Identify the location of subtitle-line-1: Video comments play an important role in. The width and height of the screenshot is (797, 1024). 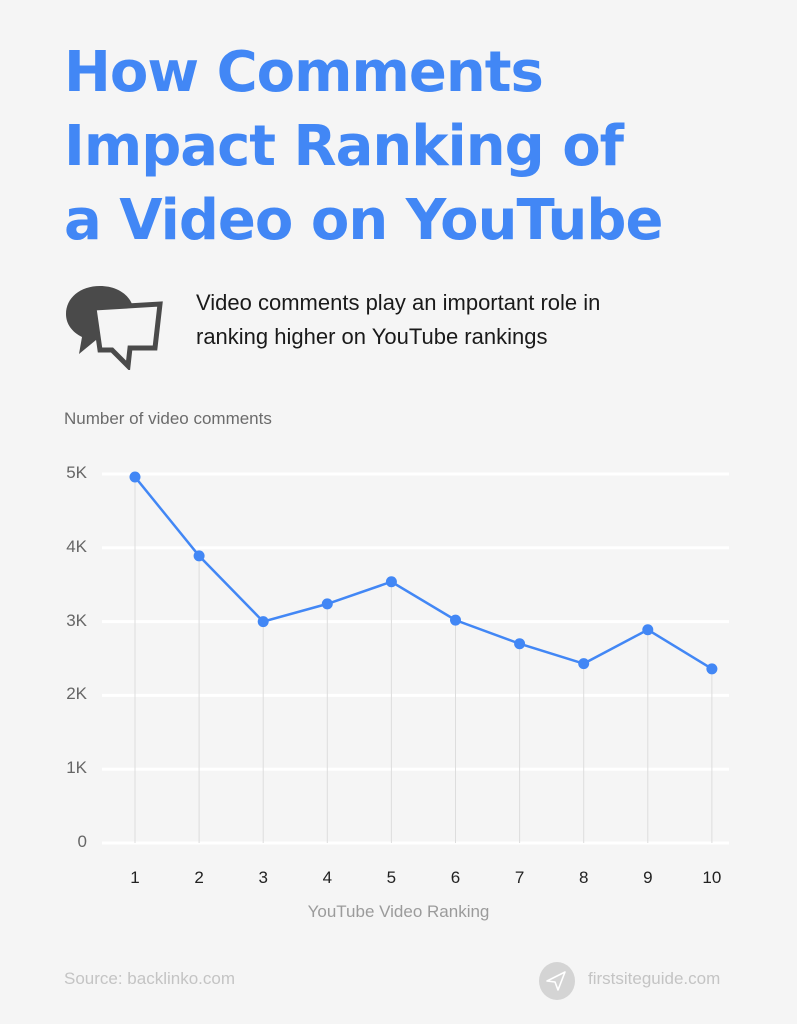
(398, 302).